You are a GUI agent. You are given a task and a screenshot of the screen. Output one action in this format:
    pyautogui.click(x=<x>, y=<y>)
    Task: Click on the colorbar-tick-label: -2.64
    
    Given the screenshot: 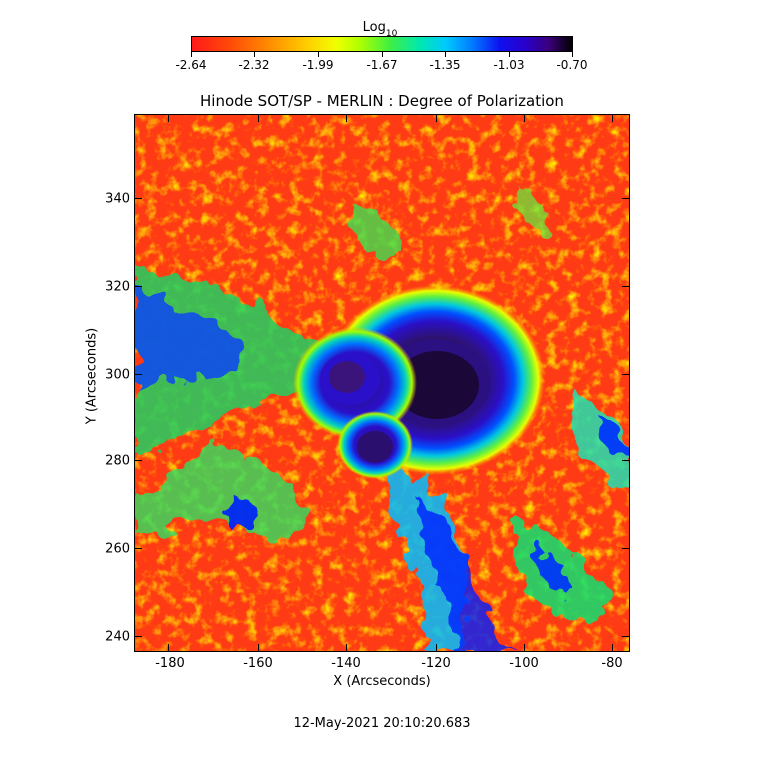 What is the action you would take?
    pyautogui.click(x=191, y=65)
    